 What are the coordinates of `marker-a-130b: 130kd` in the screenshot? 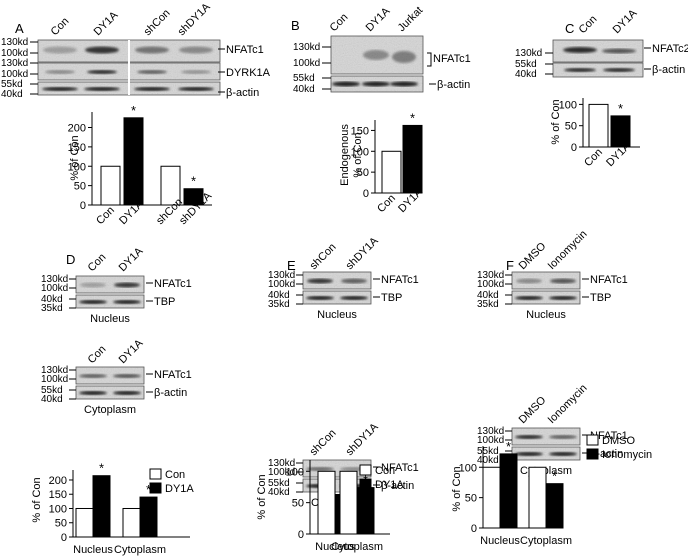 It's located at (14, 63).